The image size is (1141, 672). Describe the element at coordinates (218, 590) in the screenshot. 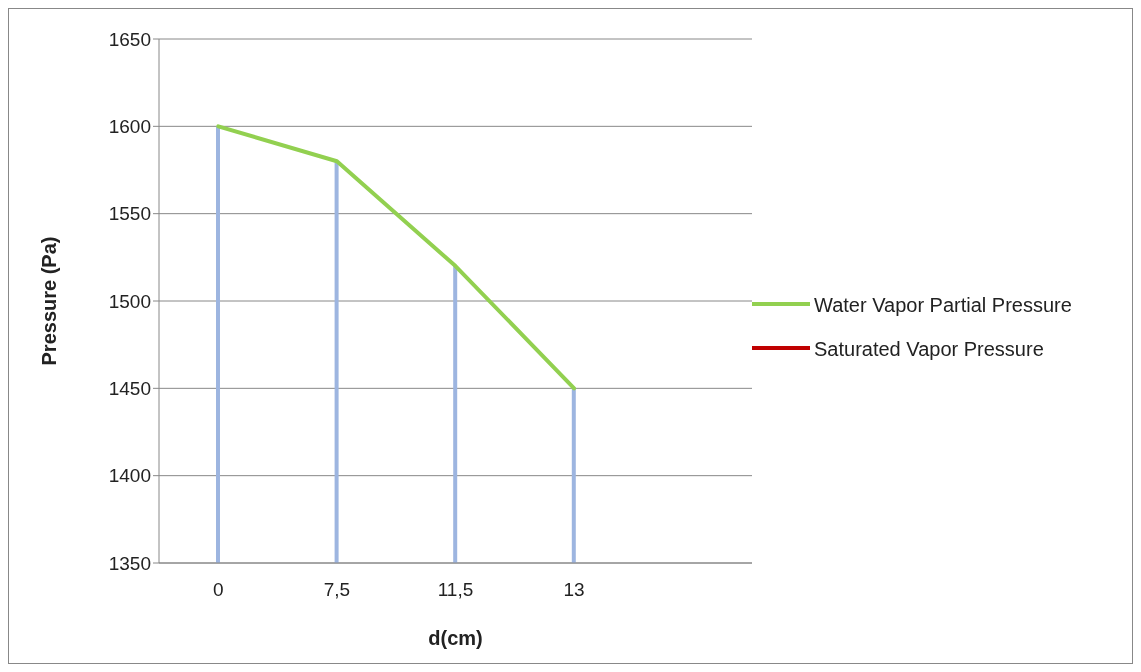

I see `x-tick-label: 0` at that location.